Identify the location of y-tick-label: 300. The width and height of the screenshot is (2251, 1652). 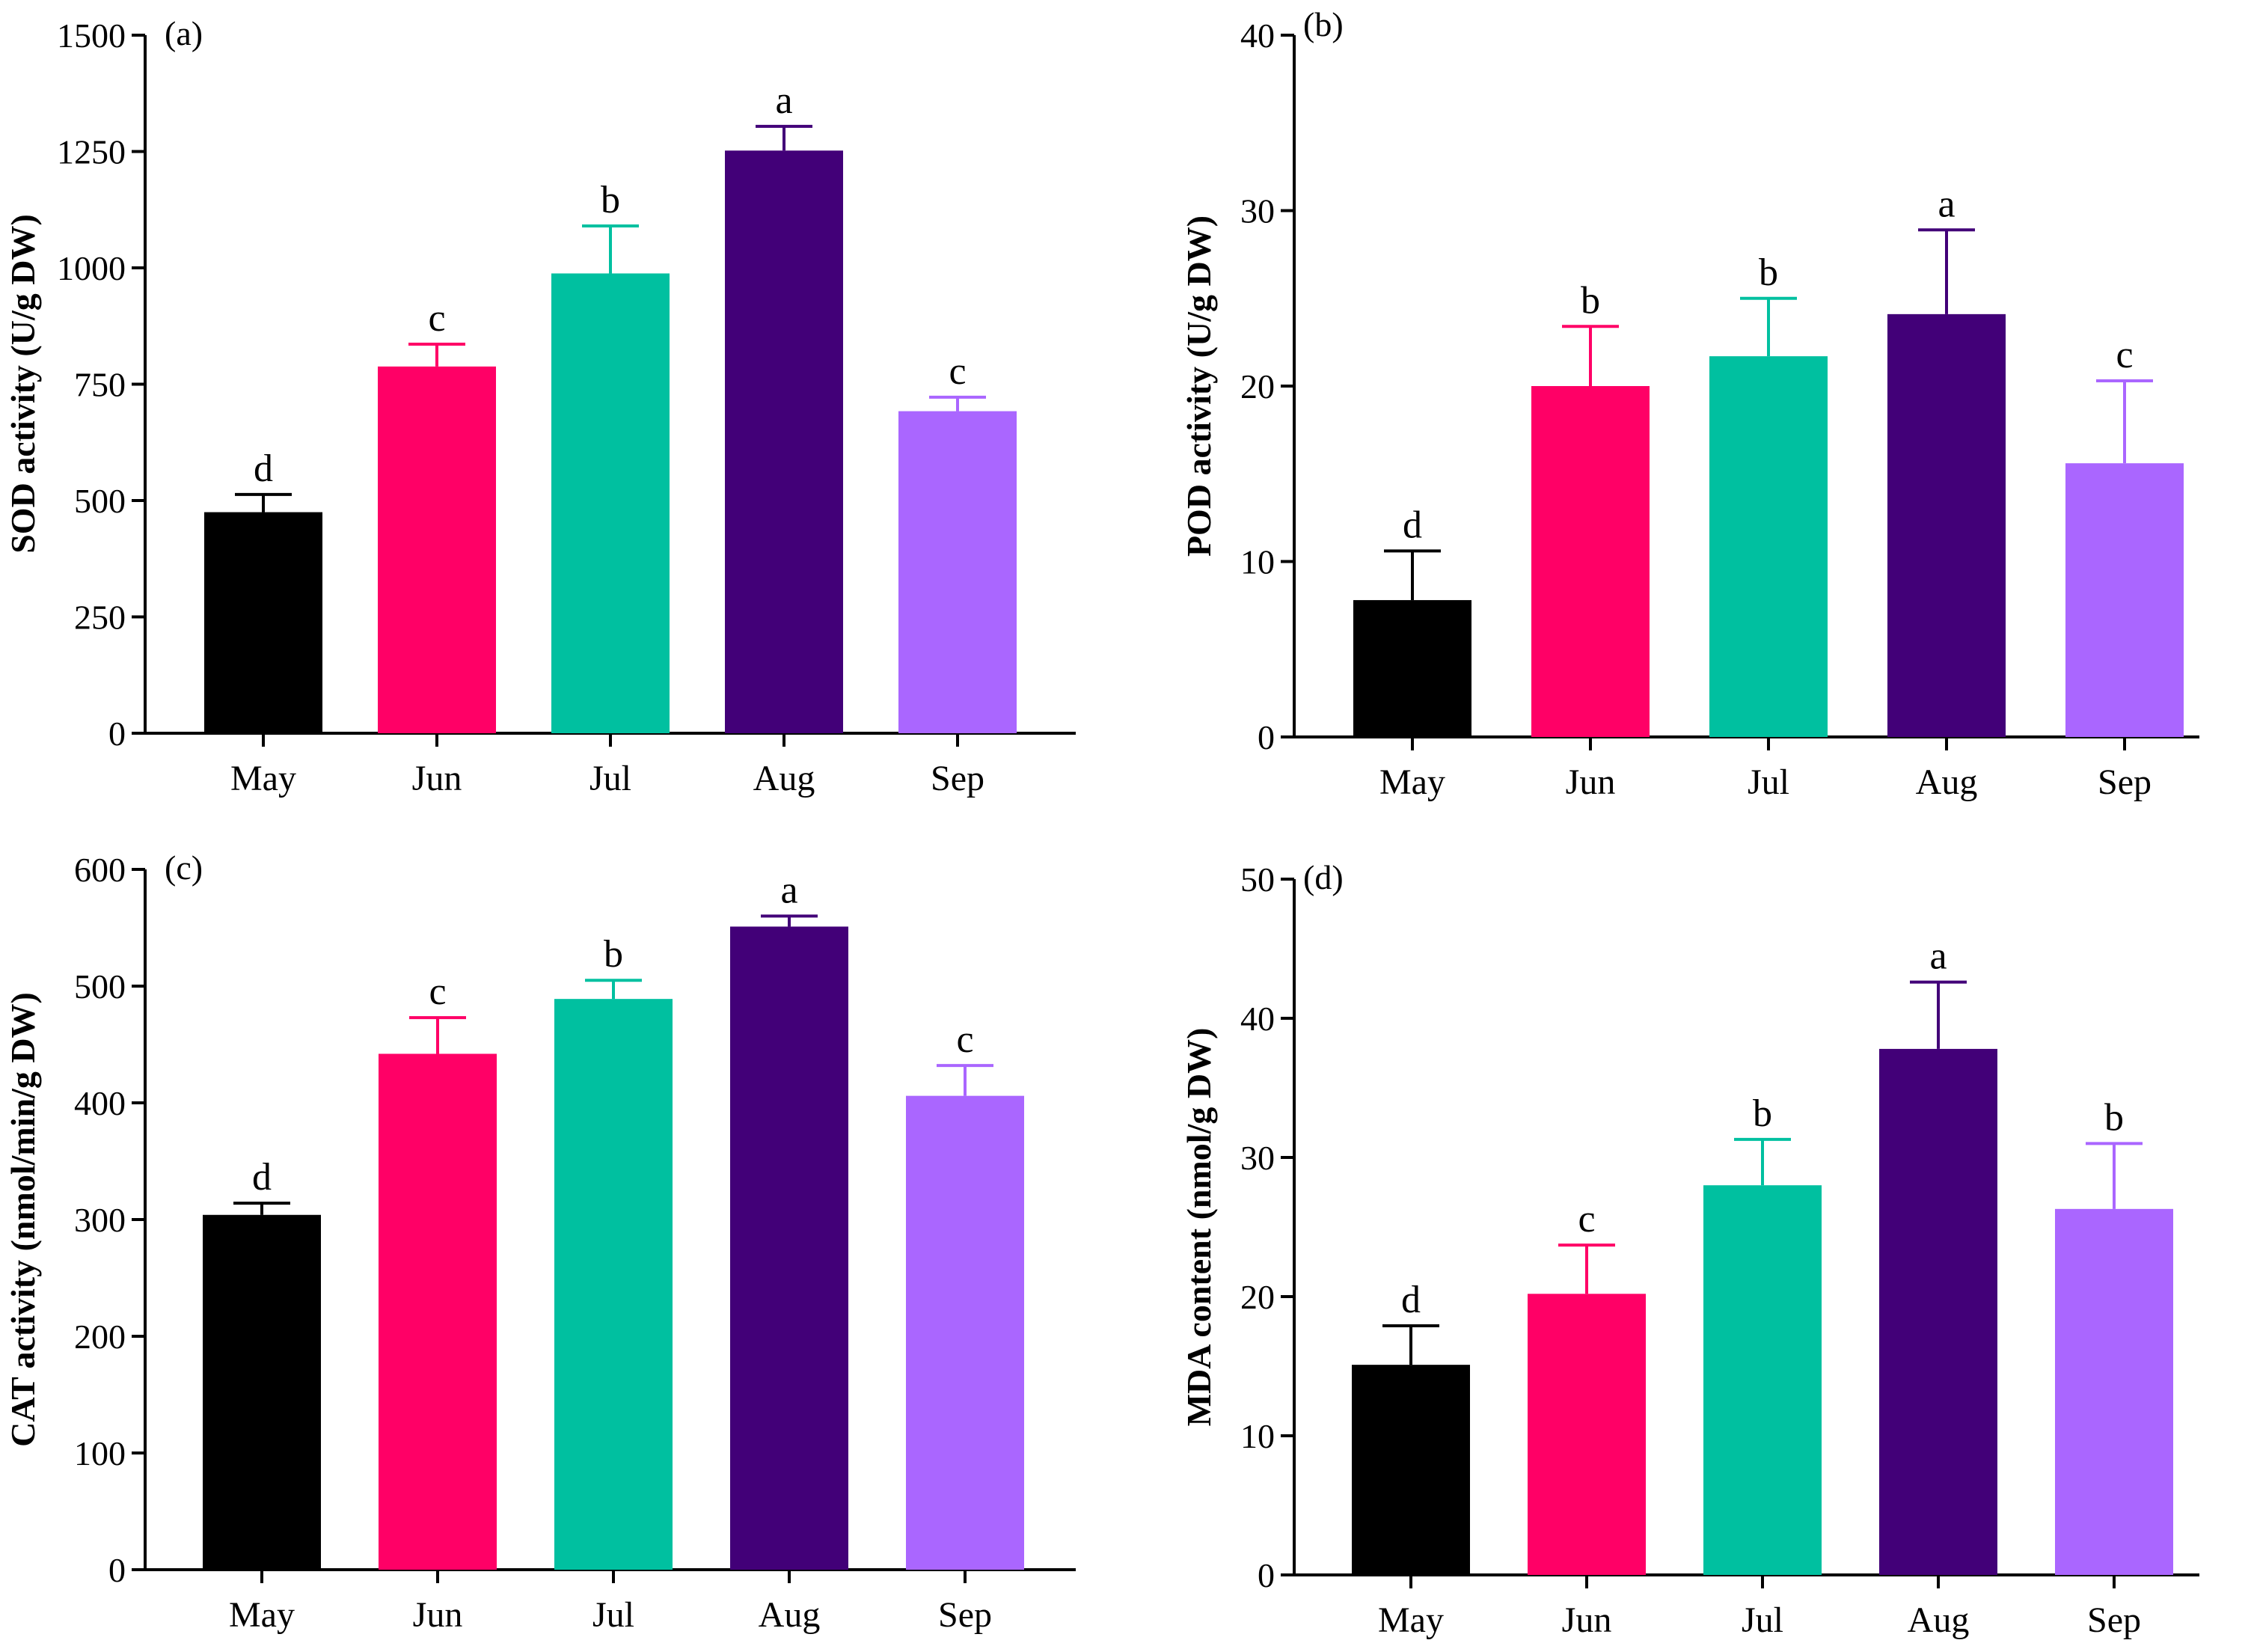
(100, 1220).